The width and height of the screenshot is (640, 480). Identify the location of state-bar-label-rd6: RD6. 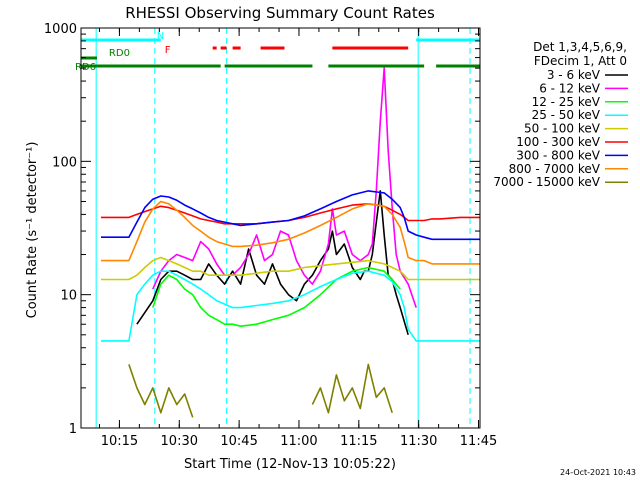
(85, 67).